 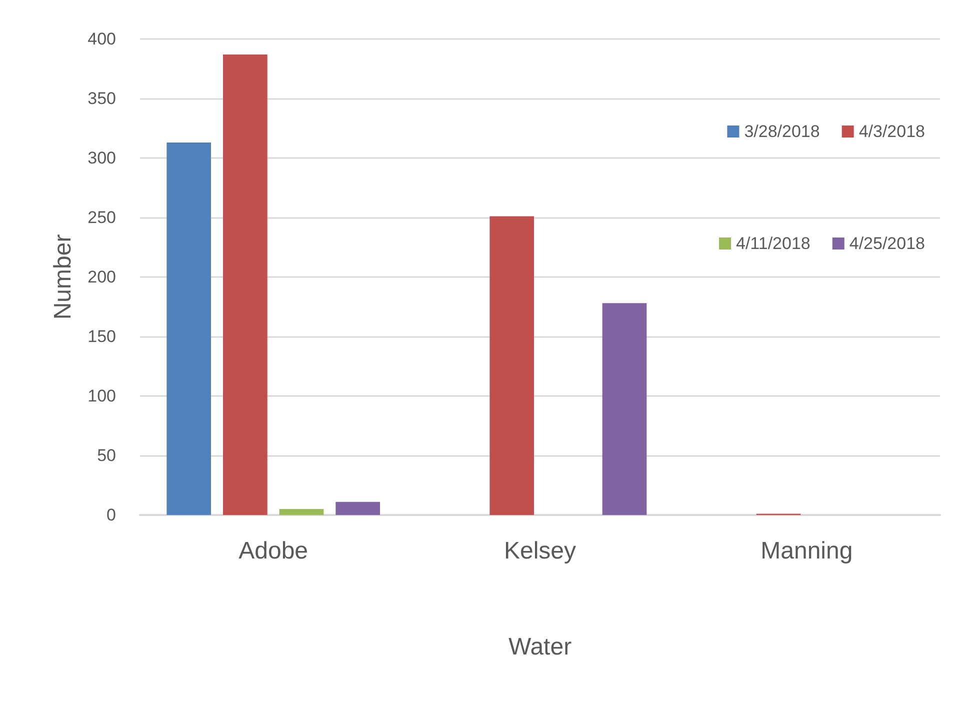 I want to click on y-tick-label: 150, so click(x=102, y=336).